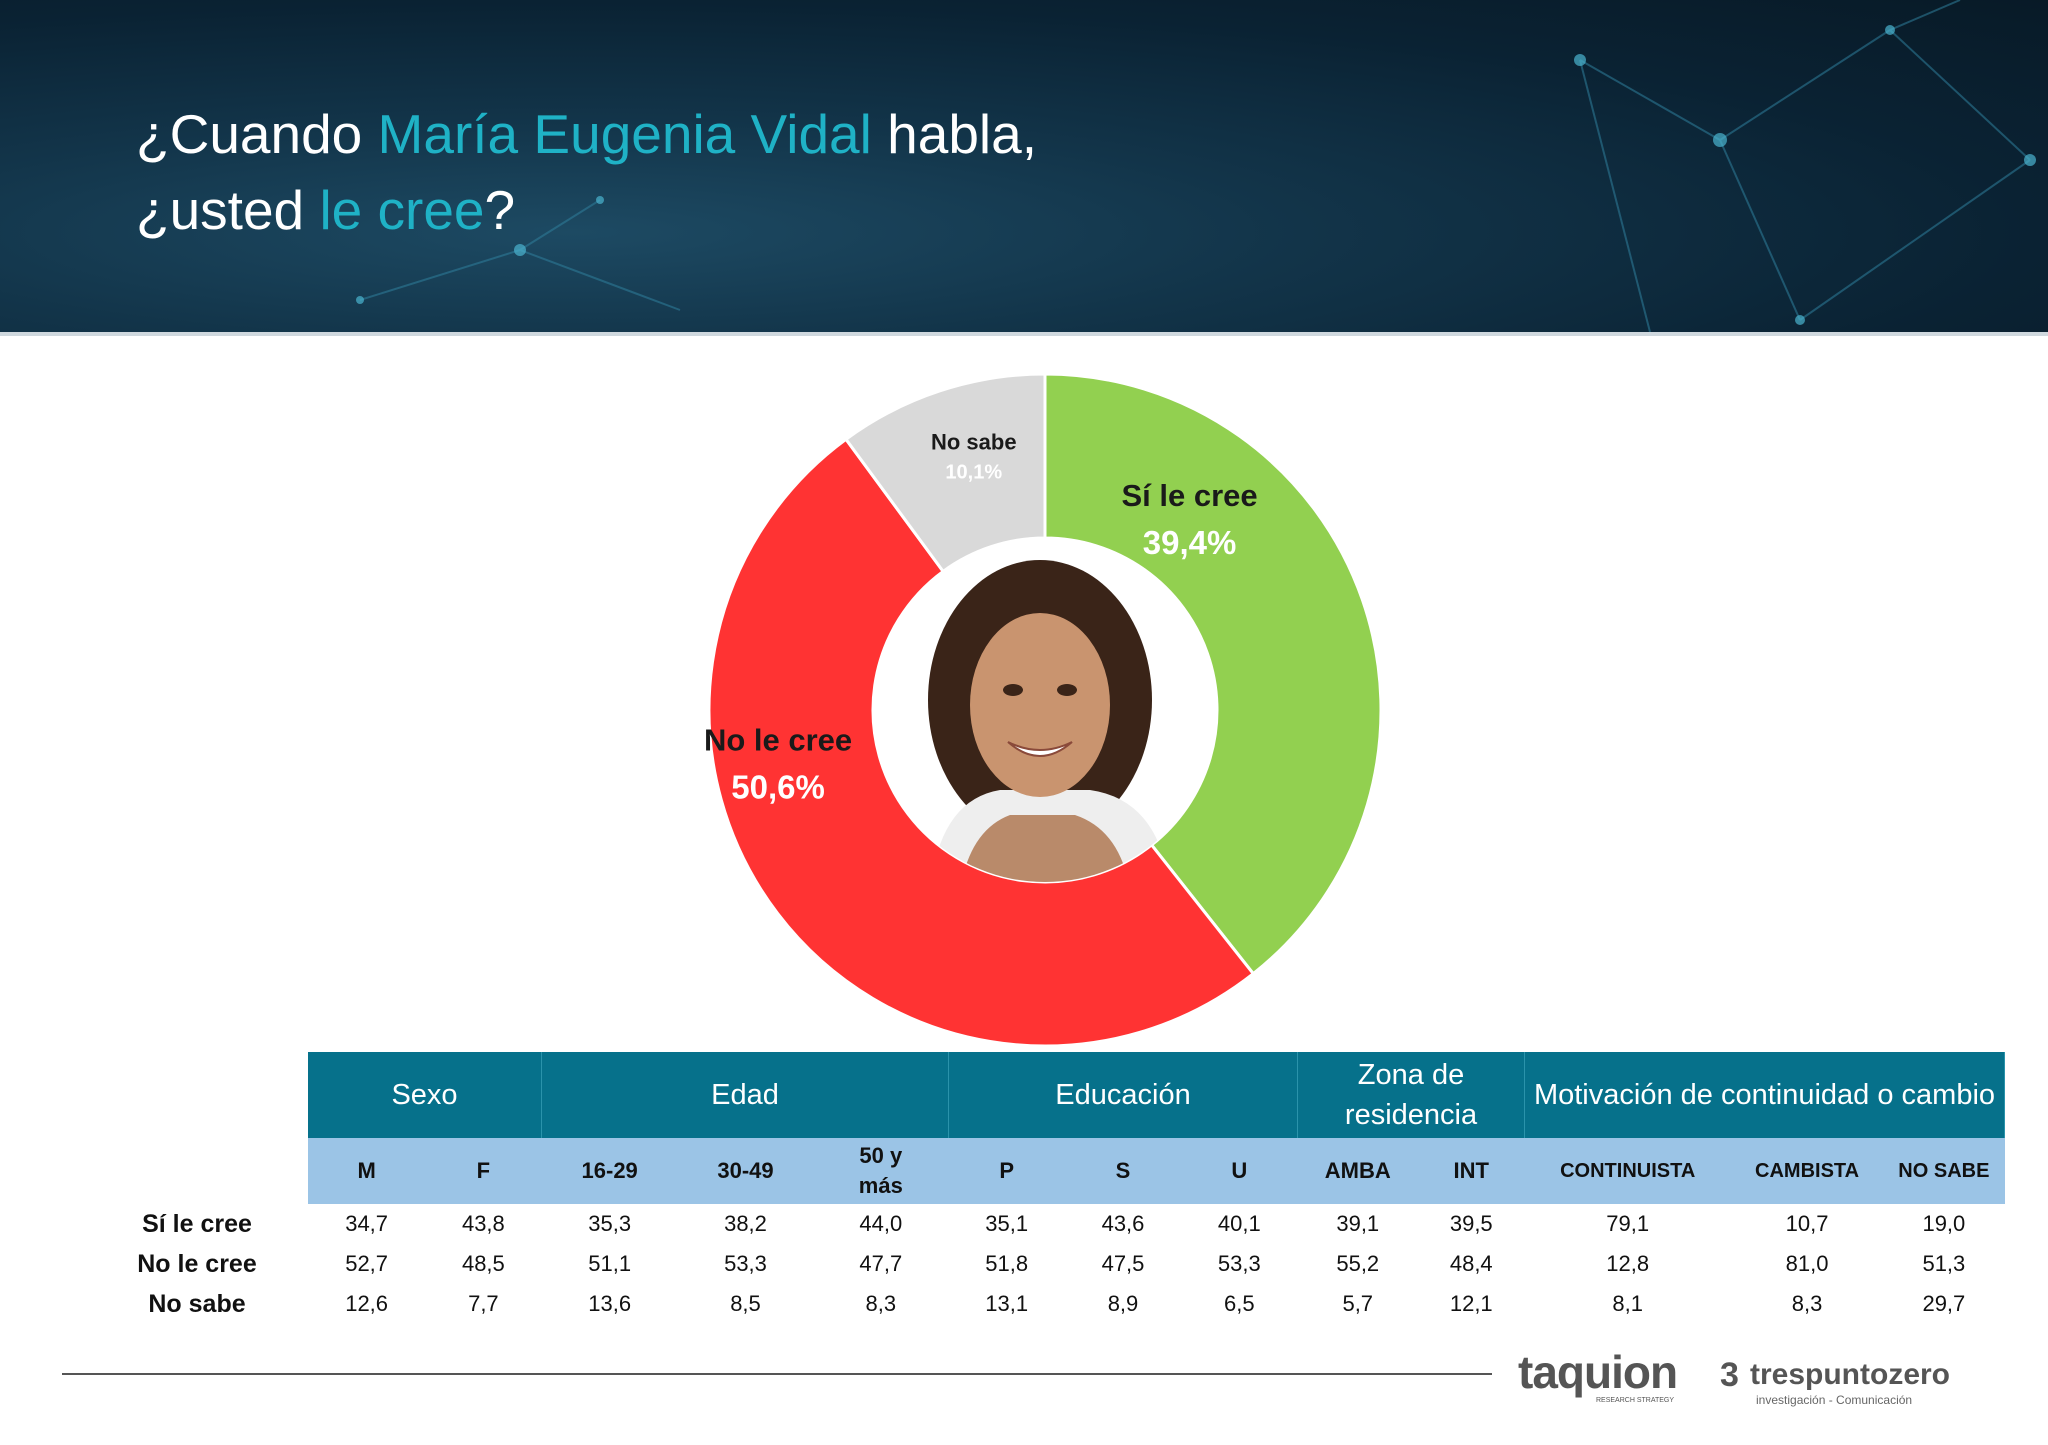 This screenshot has height=1445, width=2048. I want to click on portrait-photo, so click(1045, 710).